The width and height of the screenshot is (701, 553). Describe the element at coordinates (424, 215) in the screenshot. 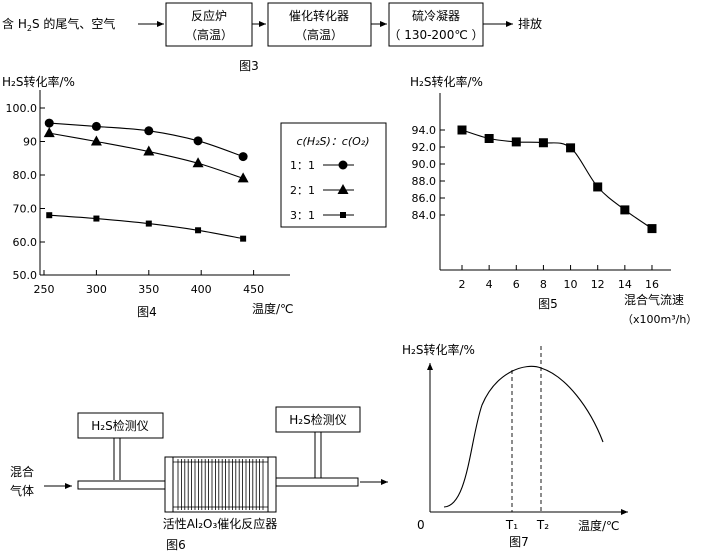

I see `fig5-ytick-label: 84.0` at that location.